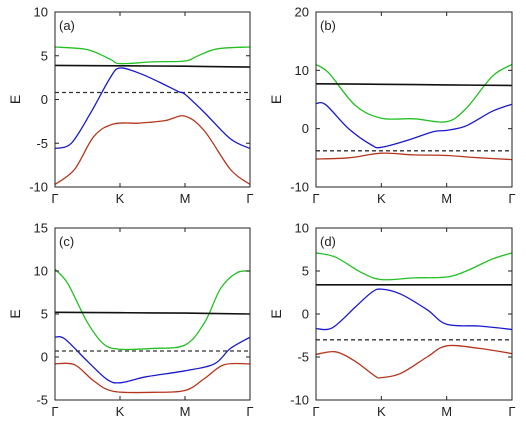  What do you see at coordinates (328, 241) in the screenshot?
I see `panel-label: (d)` at bounding box center [328, 241].